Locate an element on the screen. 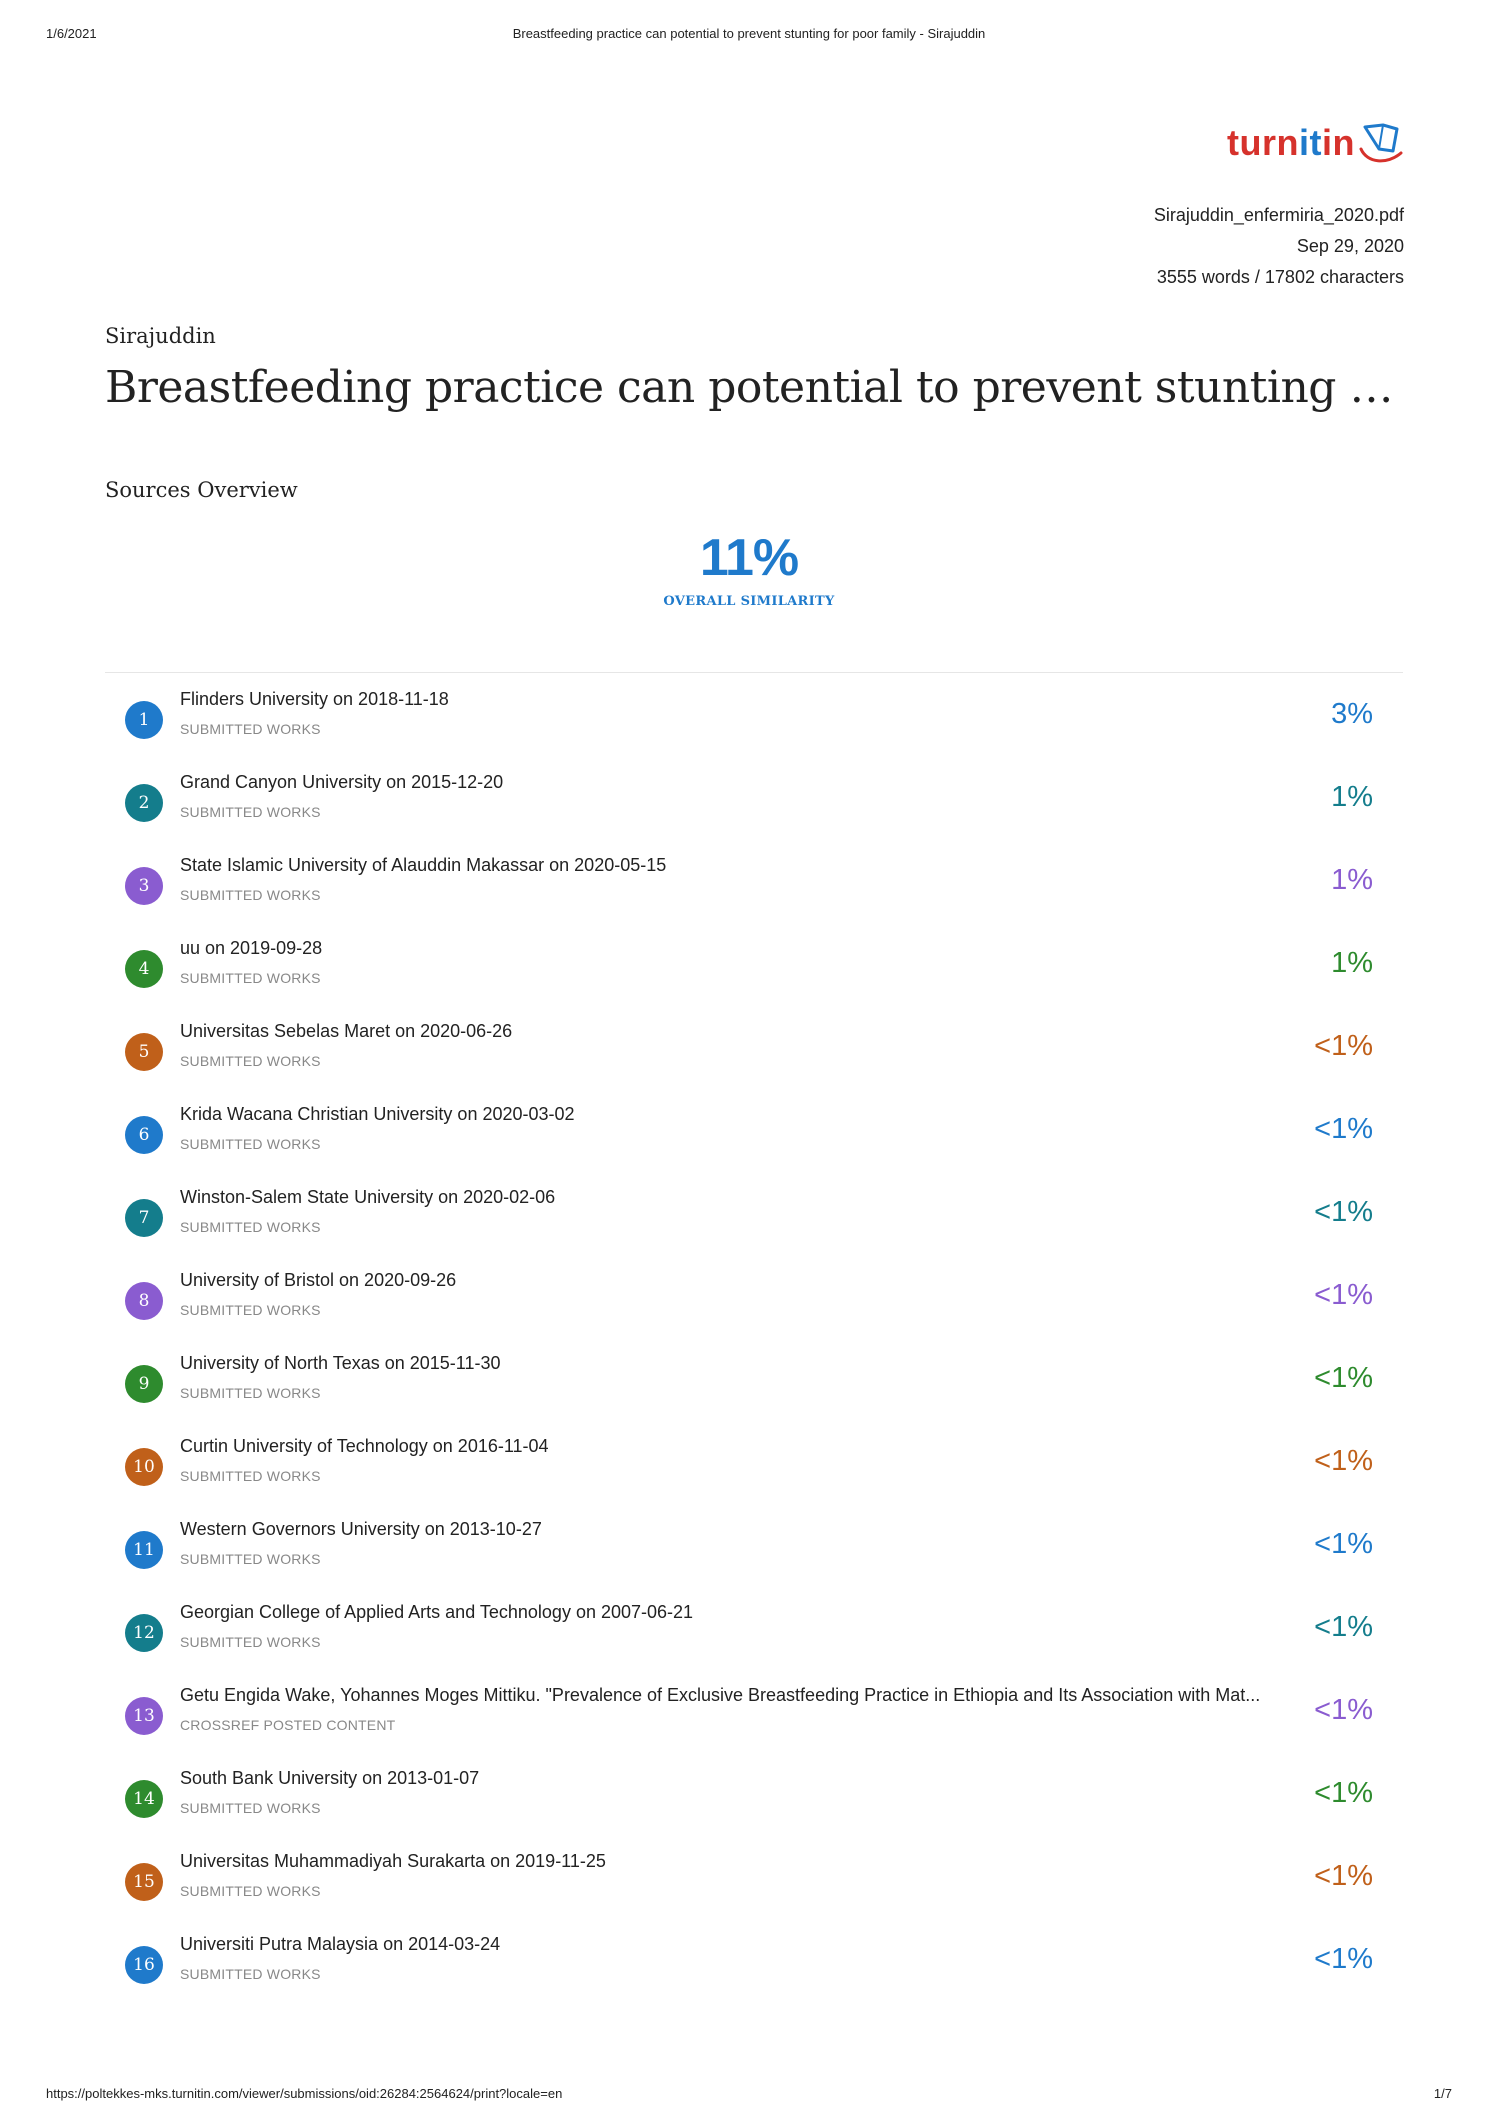 The height and width of the screenshot is (2119, 1498). source-name: Universitas Sebelas Maret on 2020-06-26 is located at coordinates (346, 1031).